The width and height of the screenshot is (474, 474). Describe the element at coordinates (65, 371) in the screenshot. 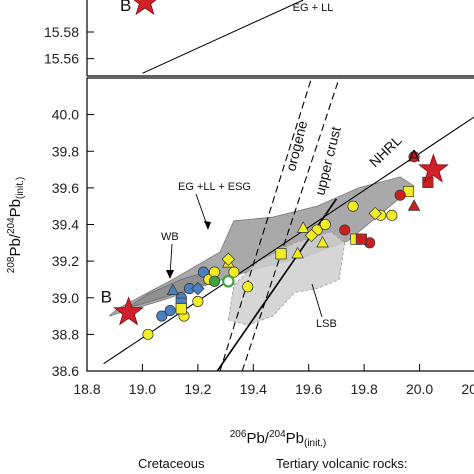

I see `y-tick-label: 38.6` at that location.